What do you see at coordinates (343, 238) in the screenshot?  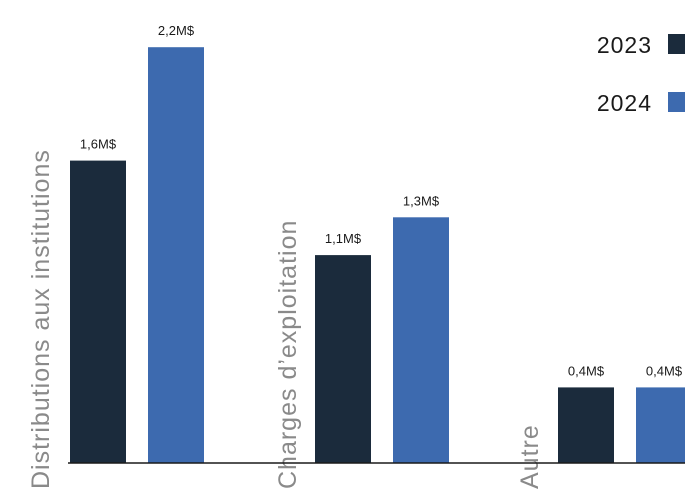 I see `bar-value-label: 1,1M$` at bounding box center [343, 238].